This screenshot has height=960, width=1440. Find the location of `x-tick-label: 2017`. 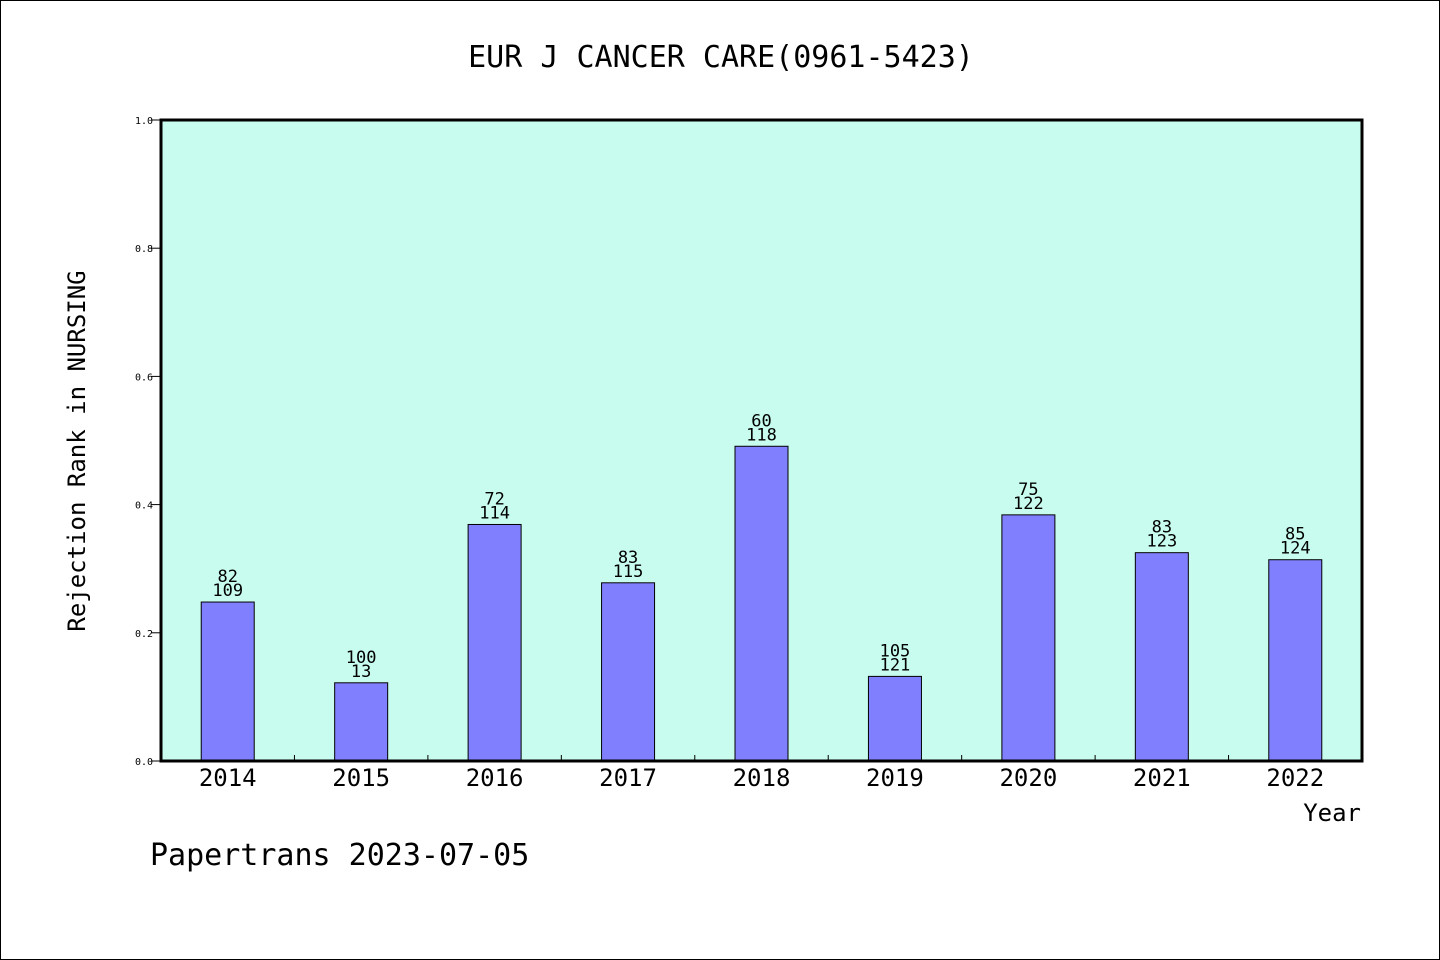

x-tick-label: 2017 is located at coordinates (628, 778).